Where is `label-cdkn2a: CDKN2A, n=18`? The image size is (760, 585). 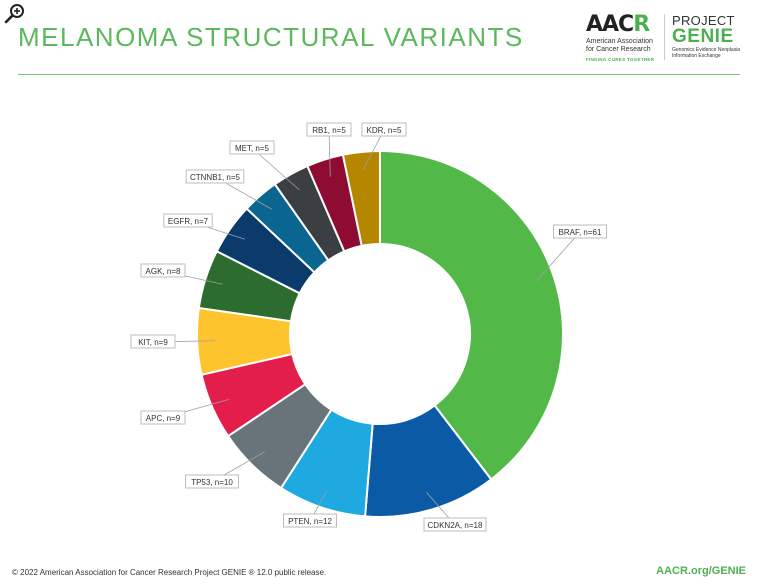
label-cdkn2a: CDKN2A, n=18 is located at coordinates (455, 512).